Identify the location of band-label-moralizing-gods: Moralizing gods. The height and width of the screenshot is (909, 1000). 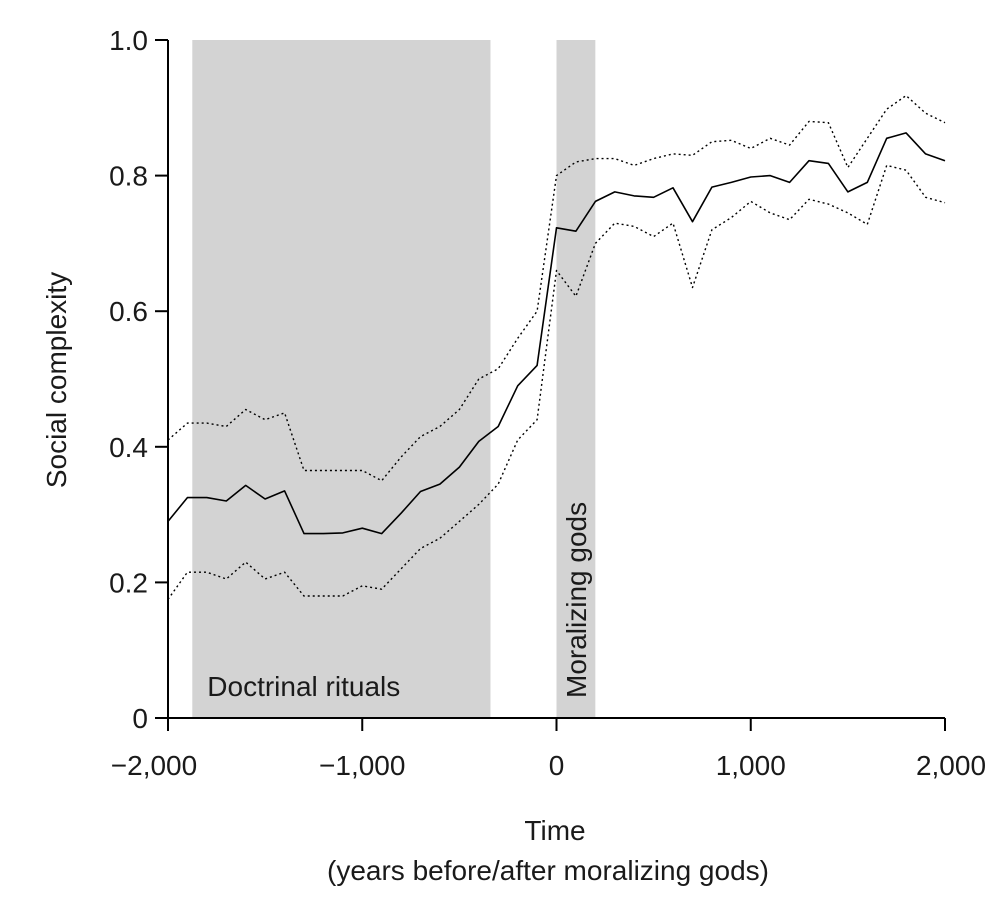
(576, 600).